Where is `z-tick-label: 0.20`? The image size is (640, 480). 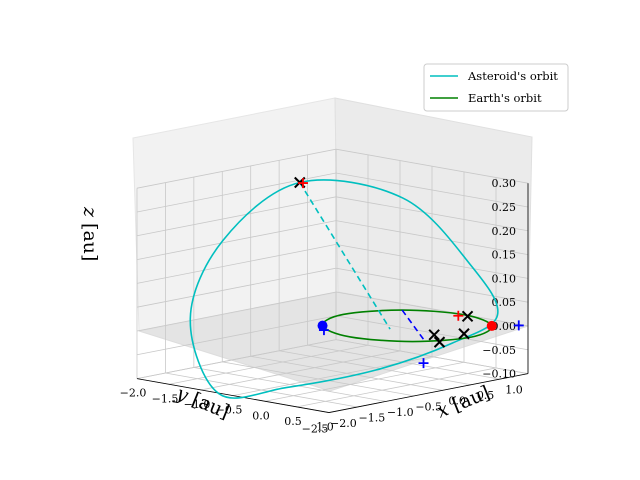
z-tick-label: 0.20 is located at coordinates (504, 231).